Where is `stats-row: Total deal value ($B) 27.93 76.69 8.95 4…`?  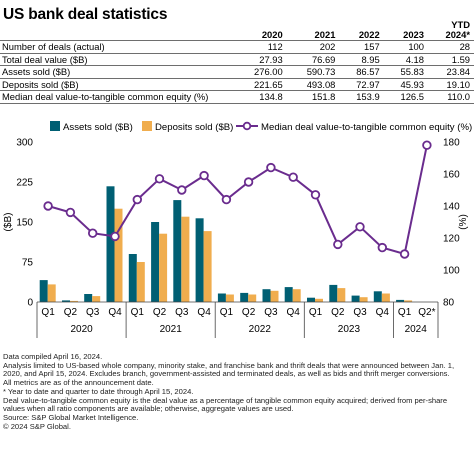
stats-row: Total deal value ($B) 27.93 76.69 8.95 4… is located at coordinates (237, 59).